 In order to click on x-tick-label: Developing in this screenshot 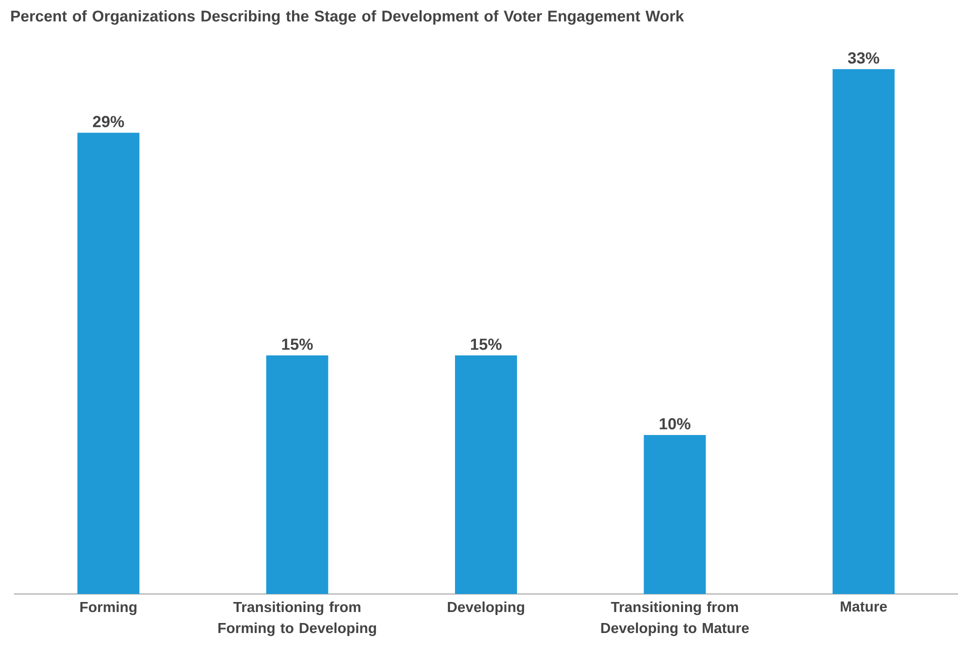, I will do `click(486, 609)`.